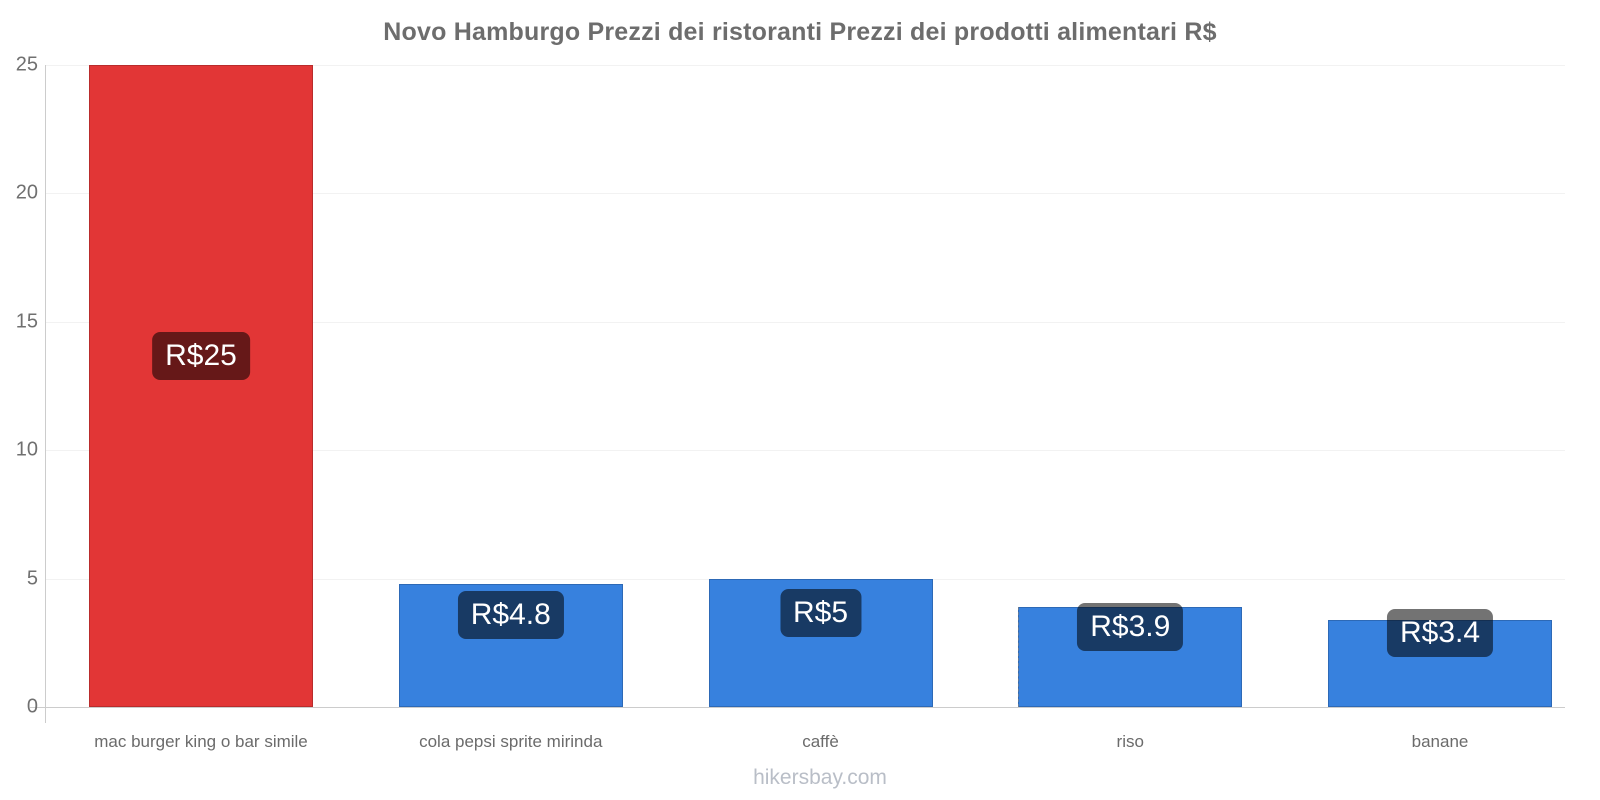  Describe the element at coordinates (26, 192) in the screenshot. I see `y-tick-label-20: 20` at that location.